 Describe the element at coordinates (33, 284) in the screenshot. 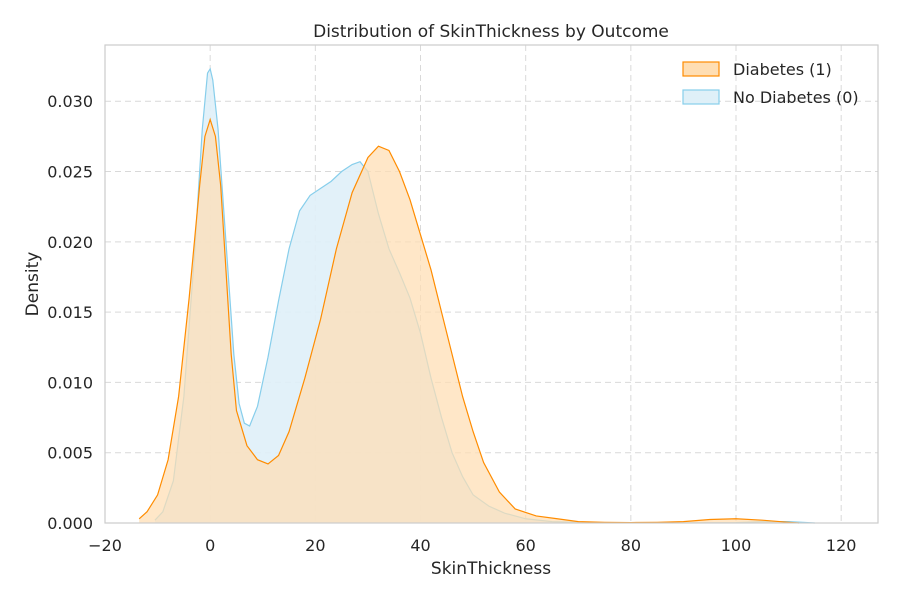

I see `y-axis-label: Density` at that location.